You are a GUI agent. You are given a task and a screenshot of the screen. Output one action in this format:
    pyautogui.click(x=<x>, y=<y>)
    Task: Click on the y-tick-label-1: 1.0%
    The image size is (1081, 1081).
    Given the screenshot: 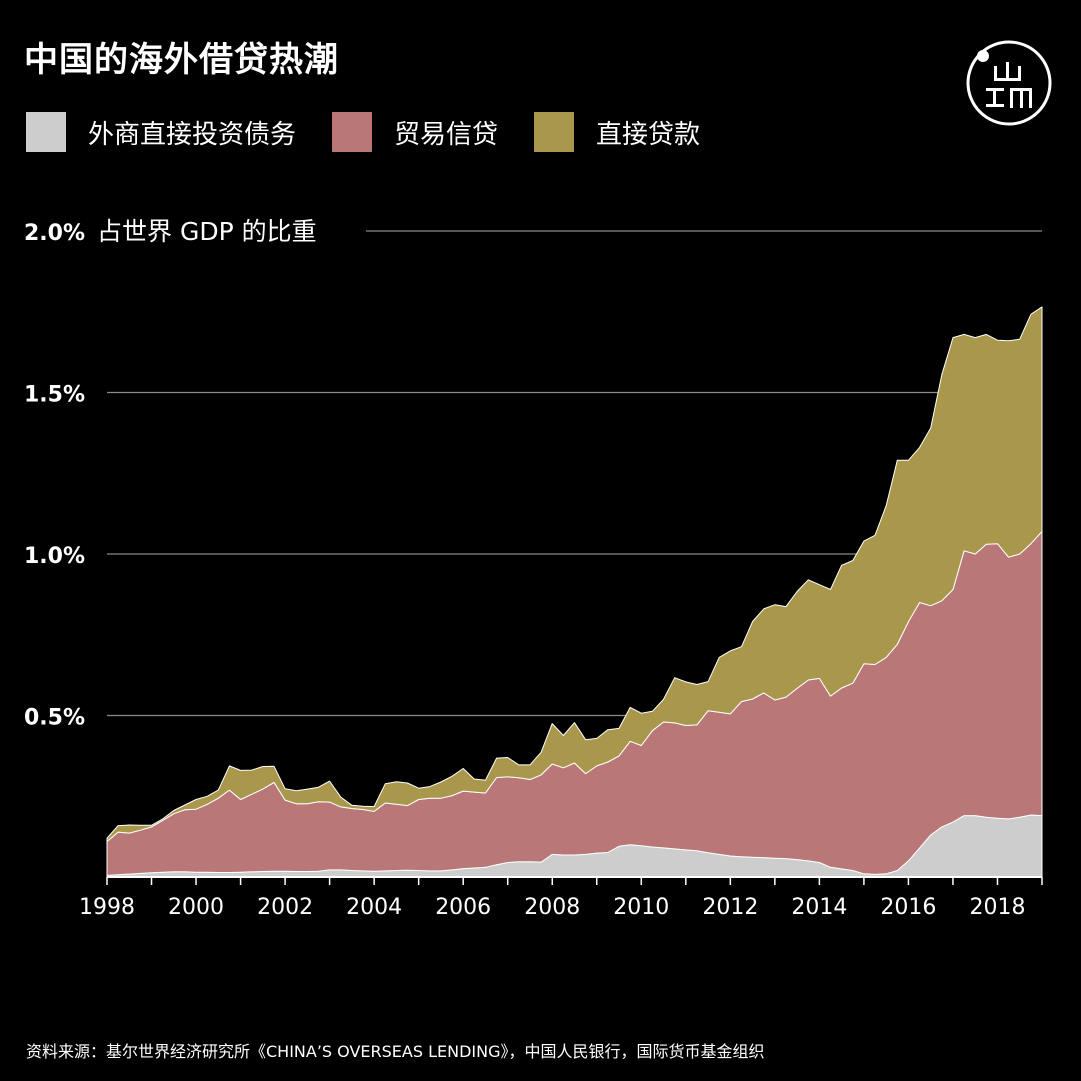 What is the action you would take?
    pyautogui.click(x=54, y=556)
    